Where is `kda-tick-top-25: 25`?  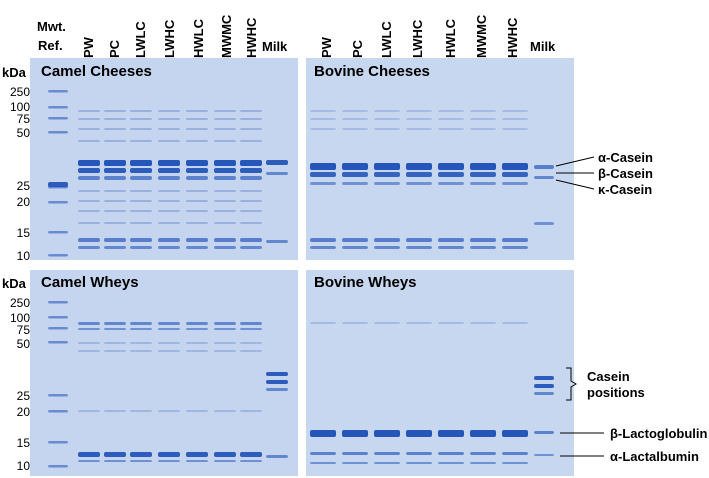 kda-tick-top-25: 25 is located at coordinates (23, 186).